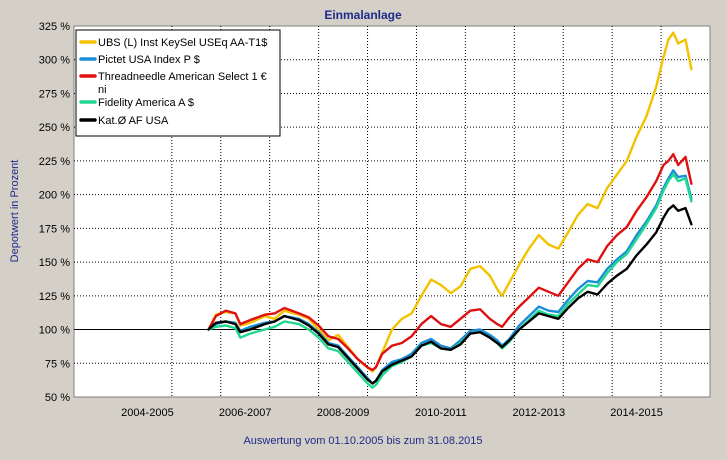  I want to click on y-tick-label: 175 %, so click(54, 229).